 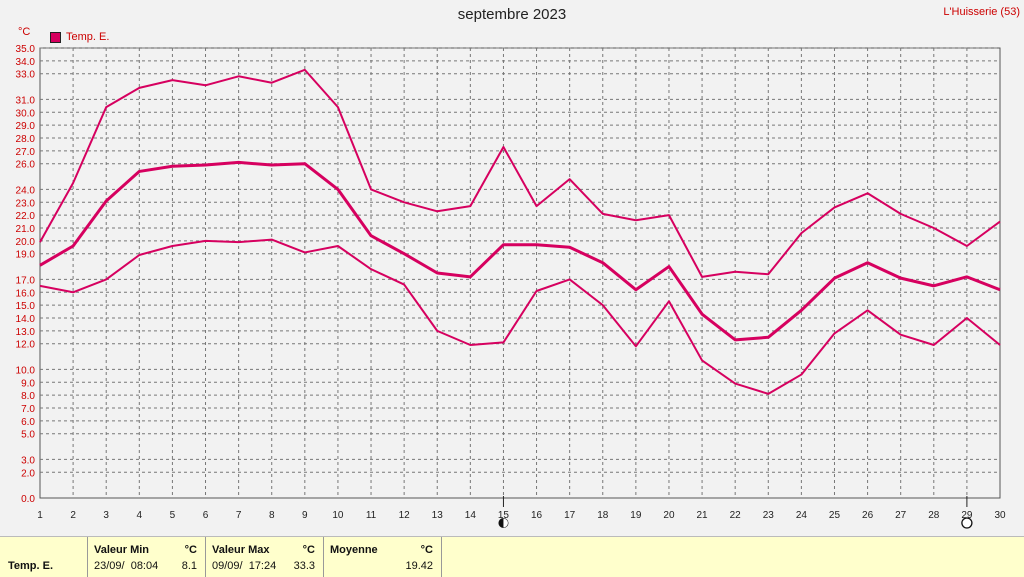 What do you see at coordinates (31, 566) in the screenshot?
I see `stats-series-label: Temp. E.` at bounding box center [31, 566].